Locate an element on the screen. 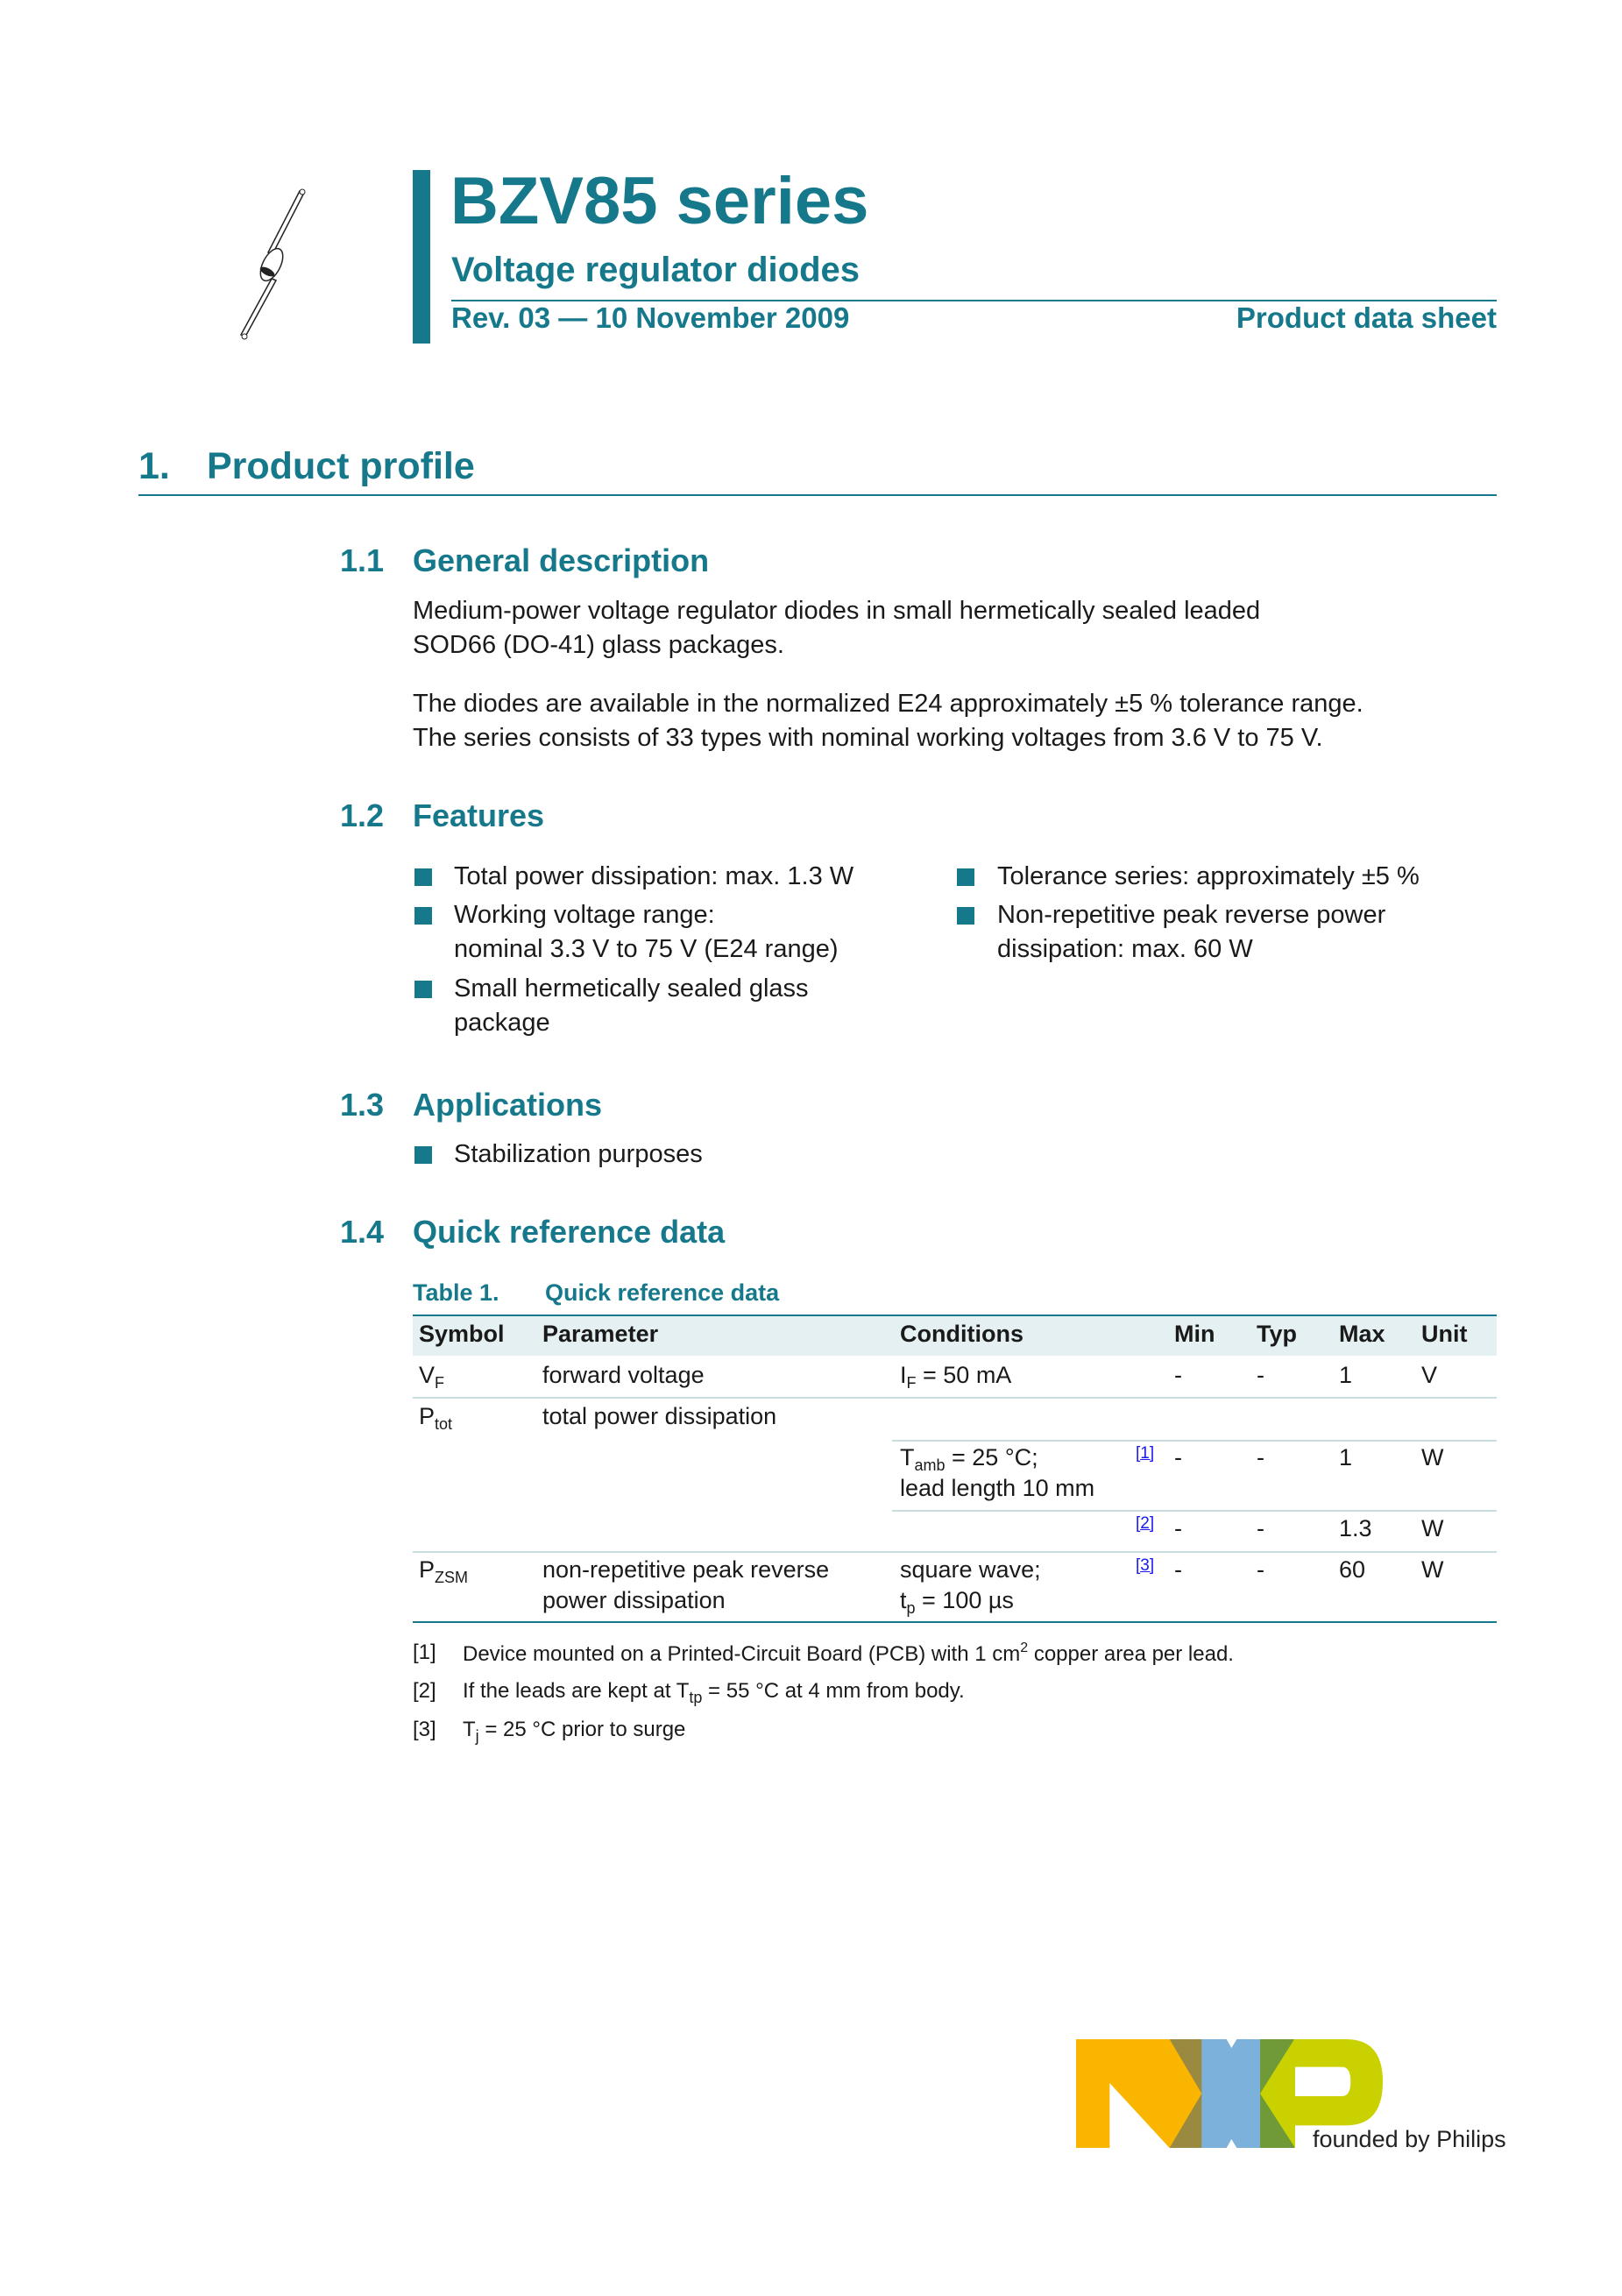 This screenshot has width=1622, height=2296. feature-item: Total power dissipation: max. 1.3 W is located at coordinates (654, 876).